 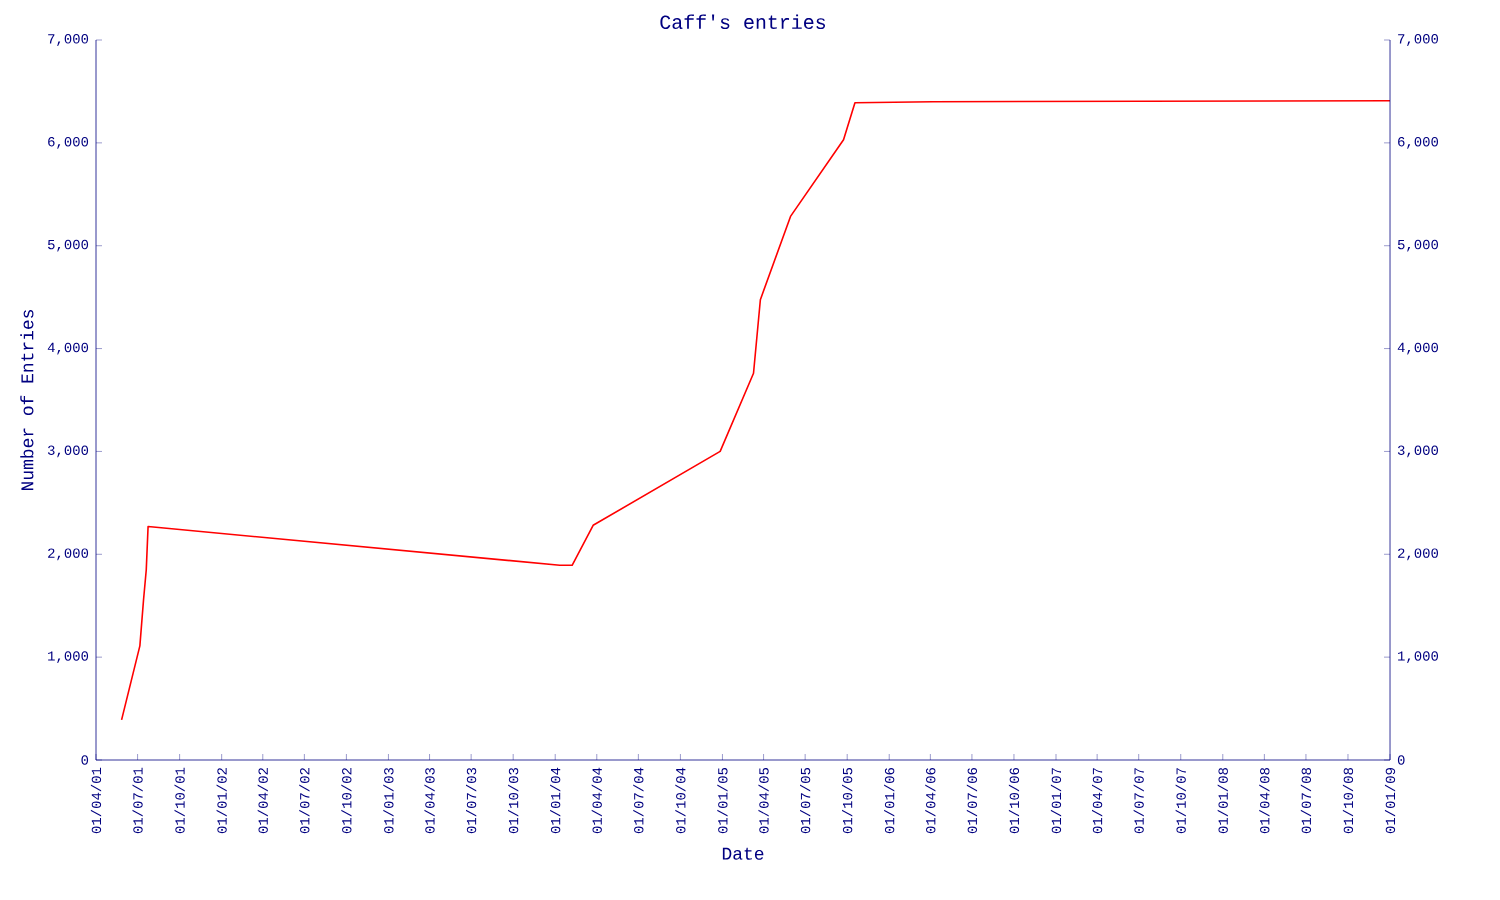 What do you see at coordinates (27, 400) in the screenshot?
I see `y-axis-title: Number of Entries` at bounding box center [27, 400].